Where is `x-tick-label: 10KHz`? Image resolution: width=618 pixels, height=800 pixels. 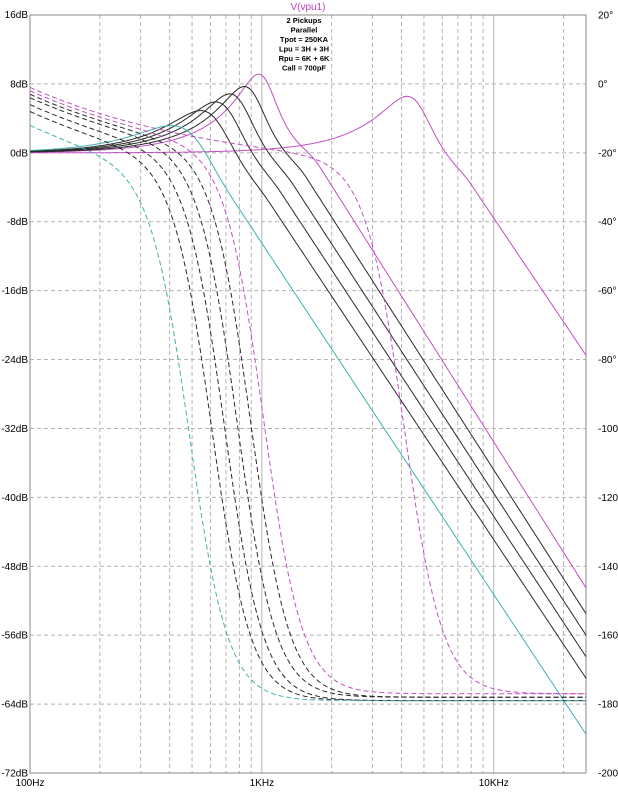
x-tick-label: 10KHz is located at coordinates (494, 783).